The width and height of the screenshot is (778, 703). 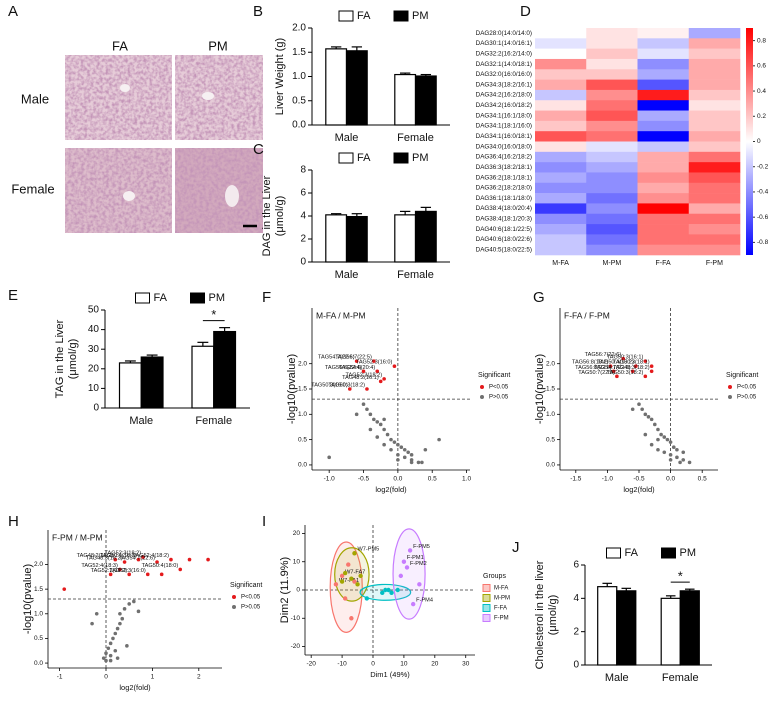 I want to click on column-label: F-PM, so click(x=714, y=263).